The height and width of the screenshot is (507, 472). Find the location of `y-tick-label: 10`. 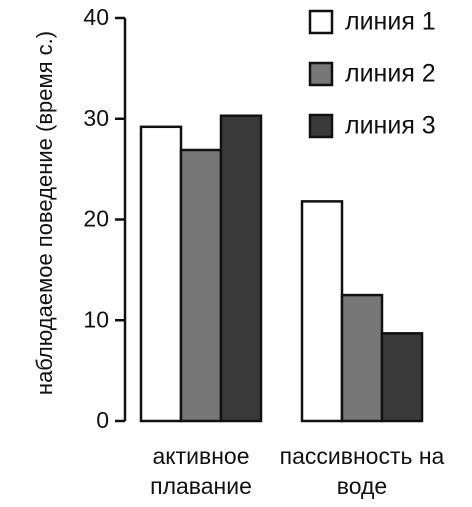

y-tick-label: 10 is located at coordinates (96, 319).